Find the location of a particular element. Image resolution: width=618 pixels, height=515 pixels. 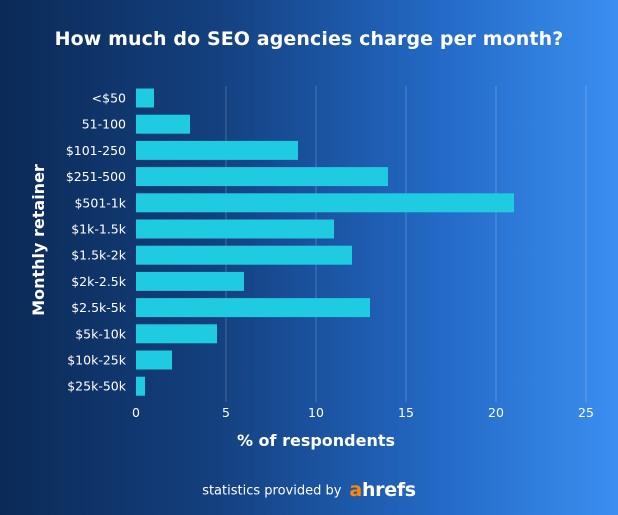

y-tick-label: 51-100 is located at coordinates (104, 124).